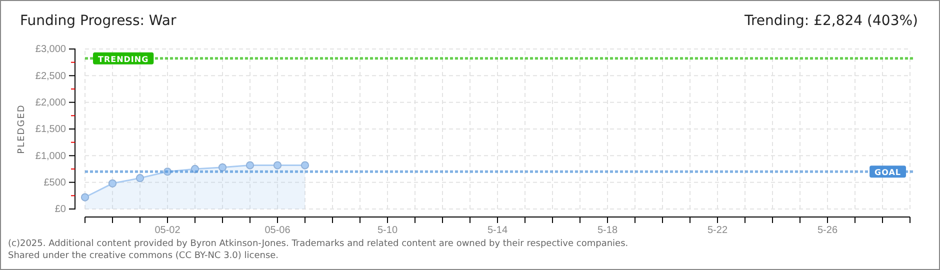 This screenshot has height=270, width=940. Describe the element at coordinates (50, 156) in the screenshot. I see `y-tick-label: £1,000` at that location.